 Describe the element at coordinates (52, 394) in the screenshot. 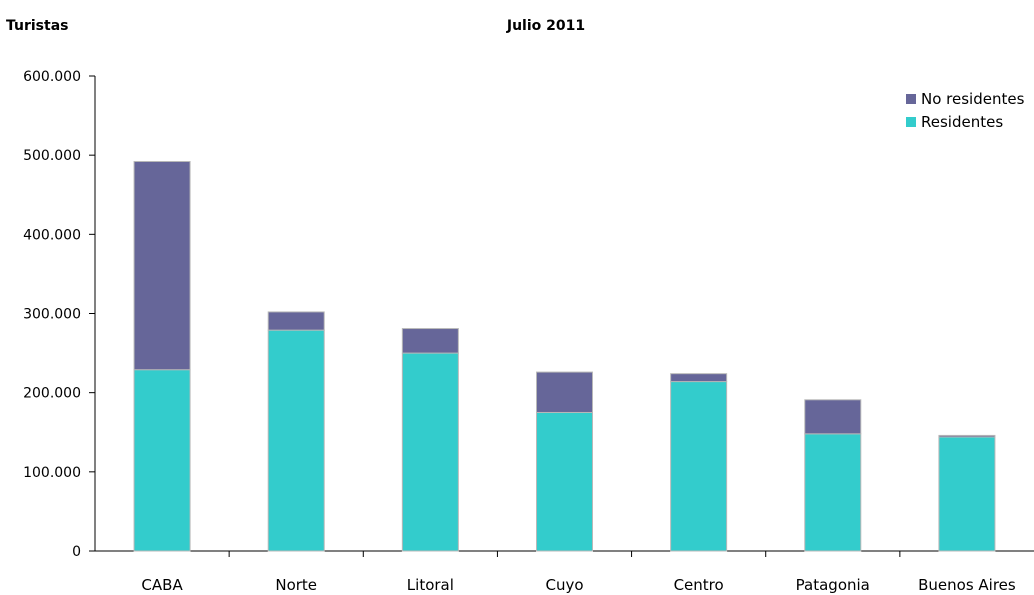

I see `y-tick-label: 200.000` at that location.